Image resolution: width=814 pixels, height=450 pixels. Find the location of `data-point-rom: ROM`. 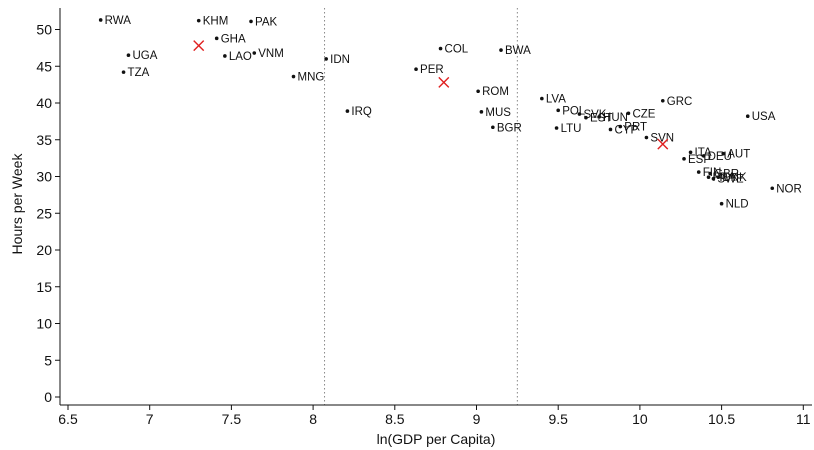

data-point-rom: ROM is located at coordinates (492, 92).